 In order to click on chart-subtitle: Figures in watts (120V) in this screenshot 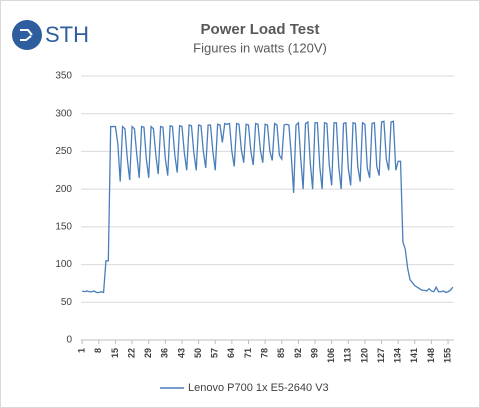, I will do `click(260, 47)`.